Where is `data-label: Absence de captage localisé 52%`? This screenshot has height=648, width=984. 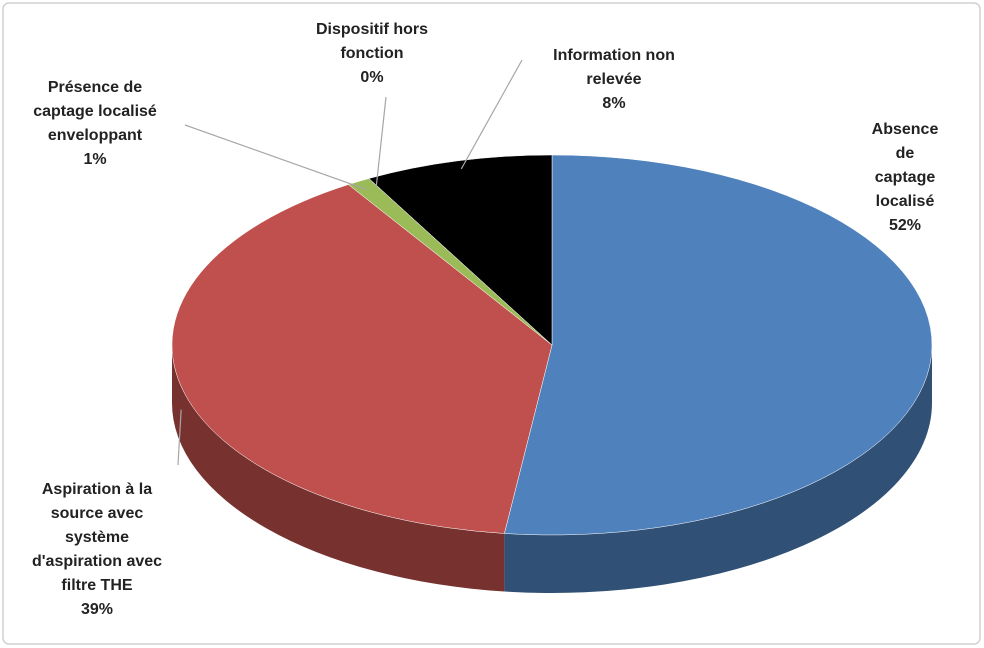 data-label: Absence de captage localisé 52% is located at coordinates (905, 178).